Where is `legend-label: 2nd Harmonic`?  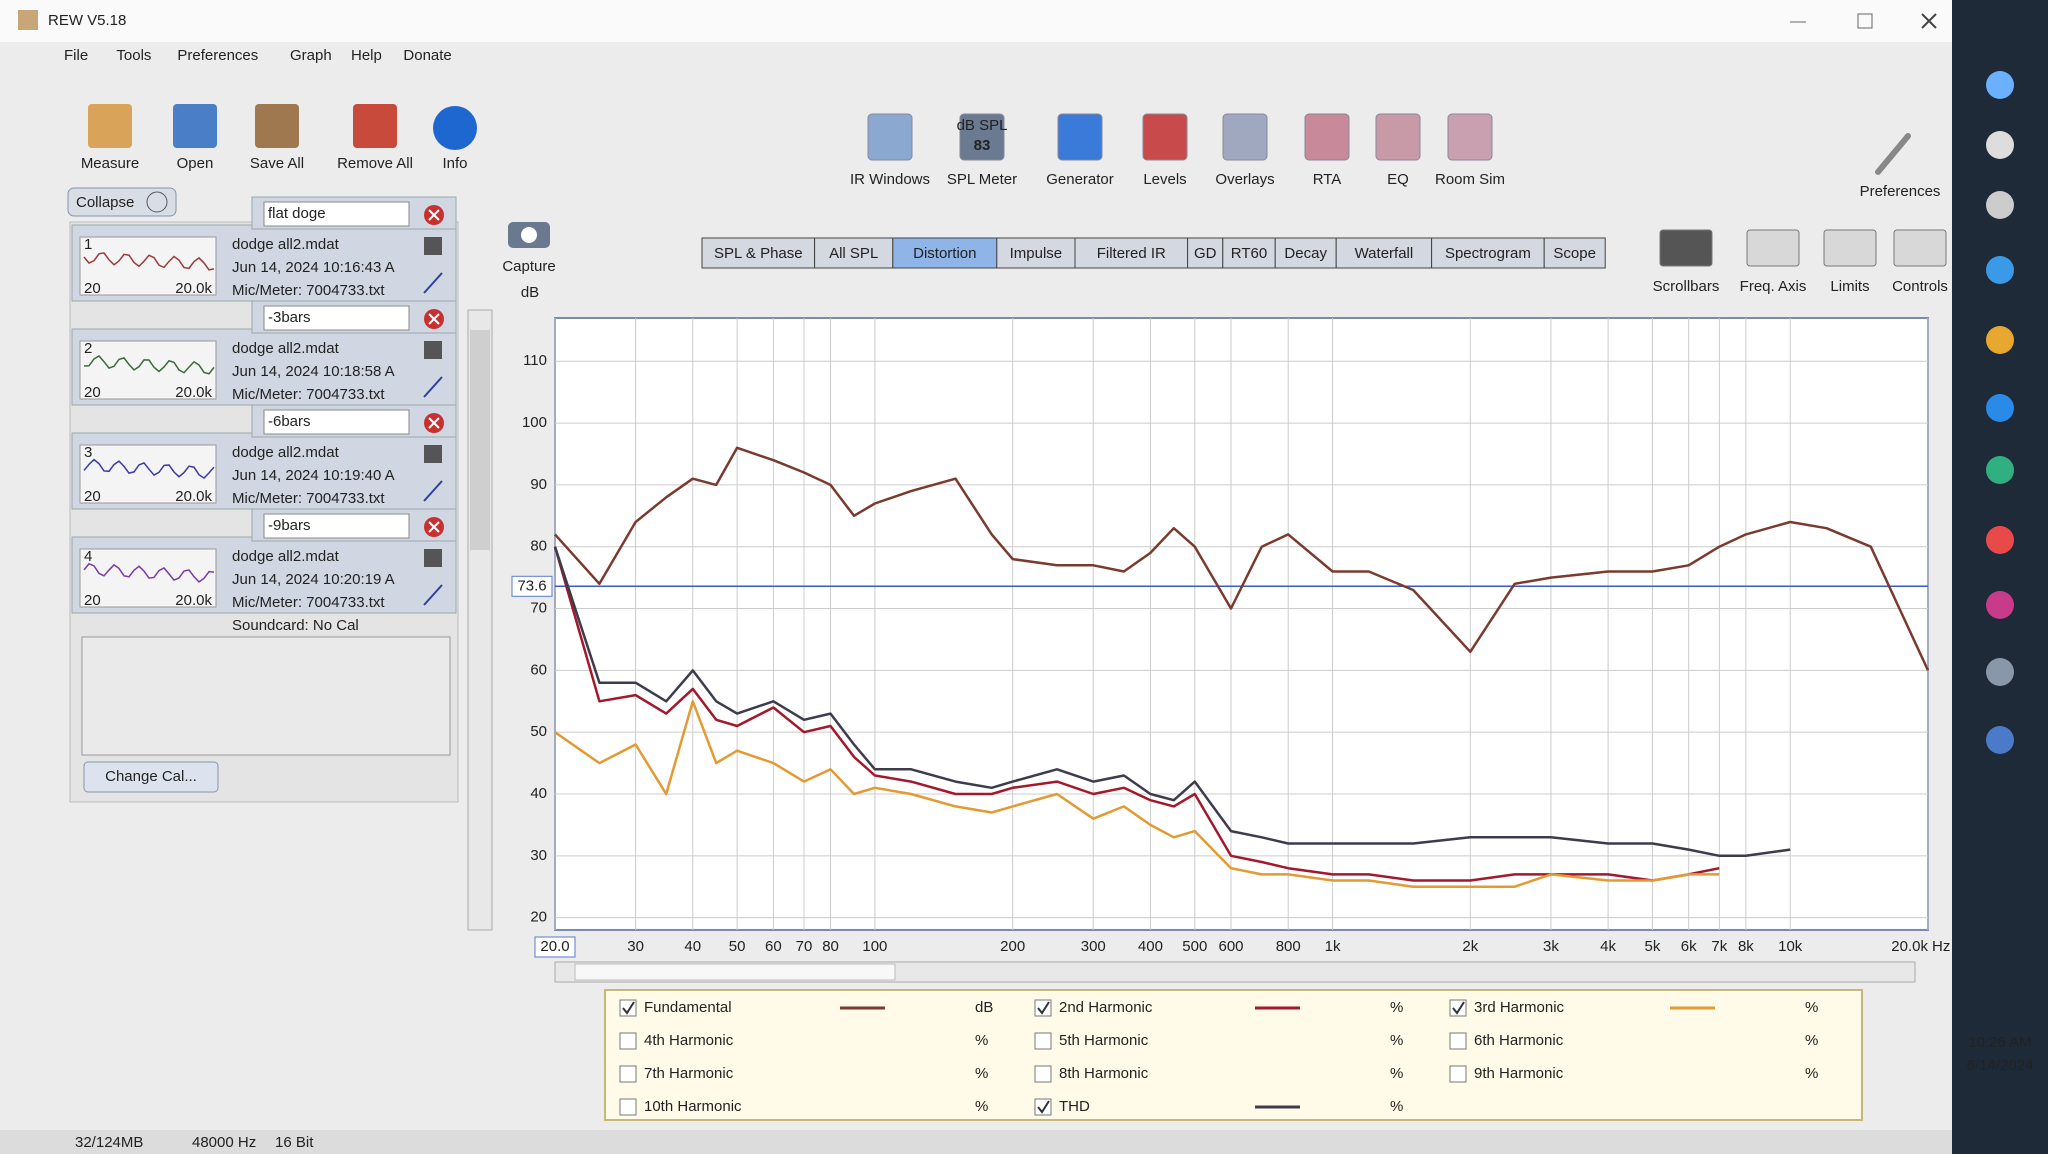 legend-label: 2nd Harmonic is located at coordinates (1106, 1007).